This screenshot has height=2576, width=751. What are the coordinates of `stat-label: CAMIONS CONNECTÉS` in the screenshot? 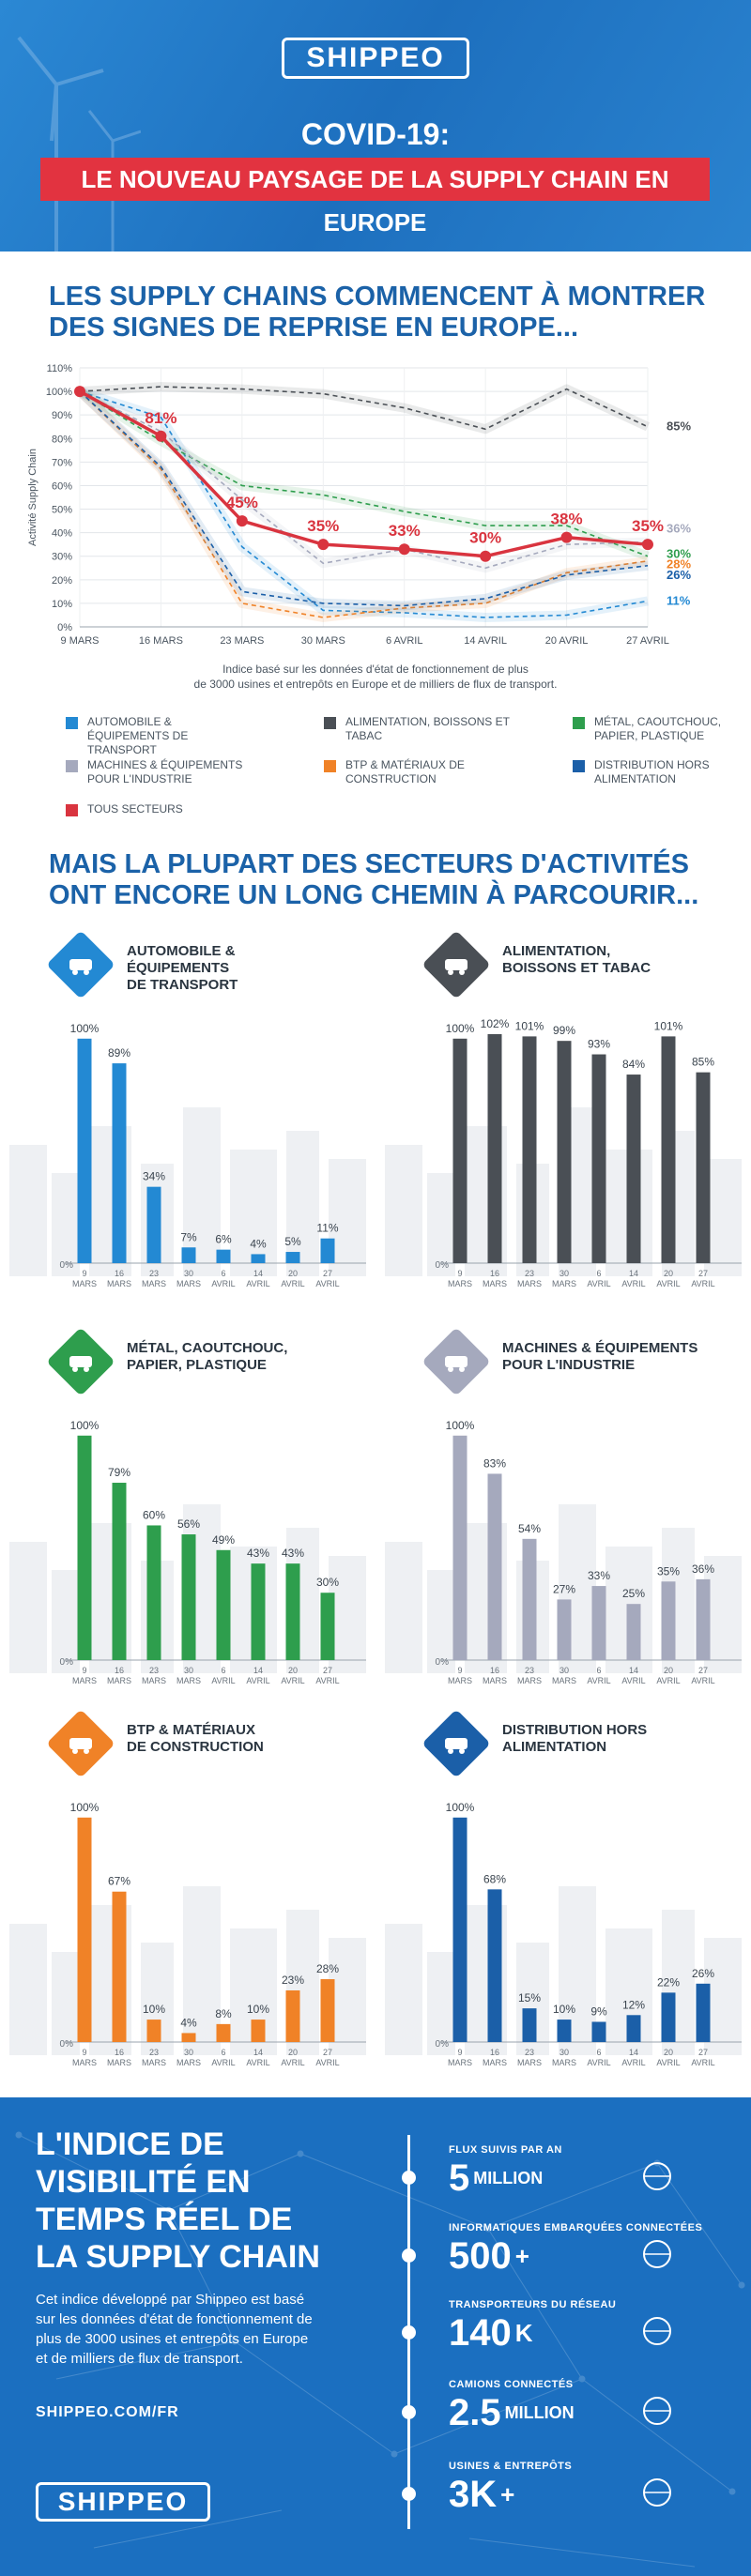 It's located at (511, 2384).